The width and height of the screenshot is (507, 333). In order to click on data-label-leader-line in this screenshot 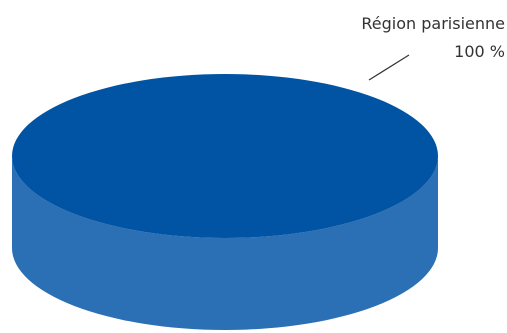, I will do `click(389, 67)`.